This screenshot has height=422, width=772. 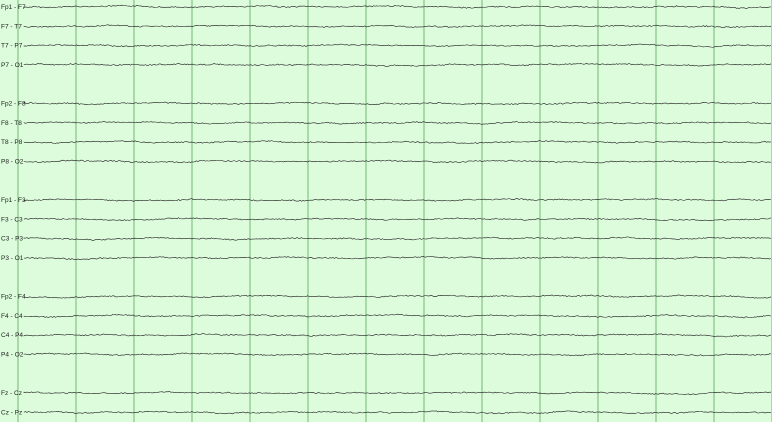 What do you see at coordinates (12, 354) in the screenshot?
I see `channel-label: P4 - O2` at bounding box center [12, 354].